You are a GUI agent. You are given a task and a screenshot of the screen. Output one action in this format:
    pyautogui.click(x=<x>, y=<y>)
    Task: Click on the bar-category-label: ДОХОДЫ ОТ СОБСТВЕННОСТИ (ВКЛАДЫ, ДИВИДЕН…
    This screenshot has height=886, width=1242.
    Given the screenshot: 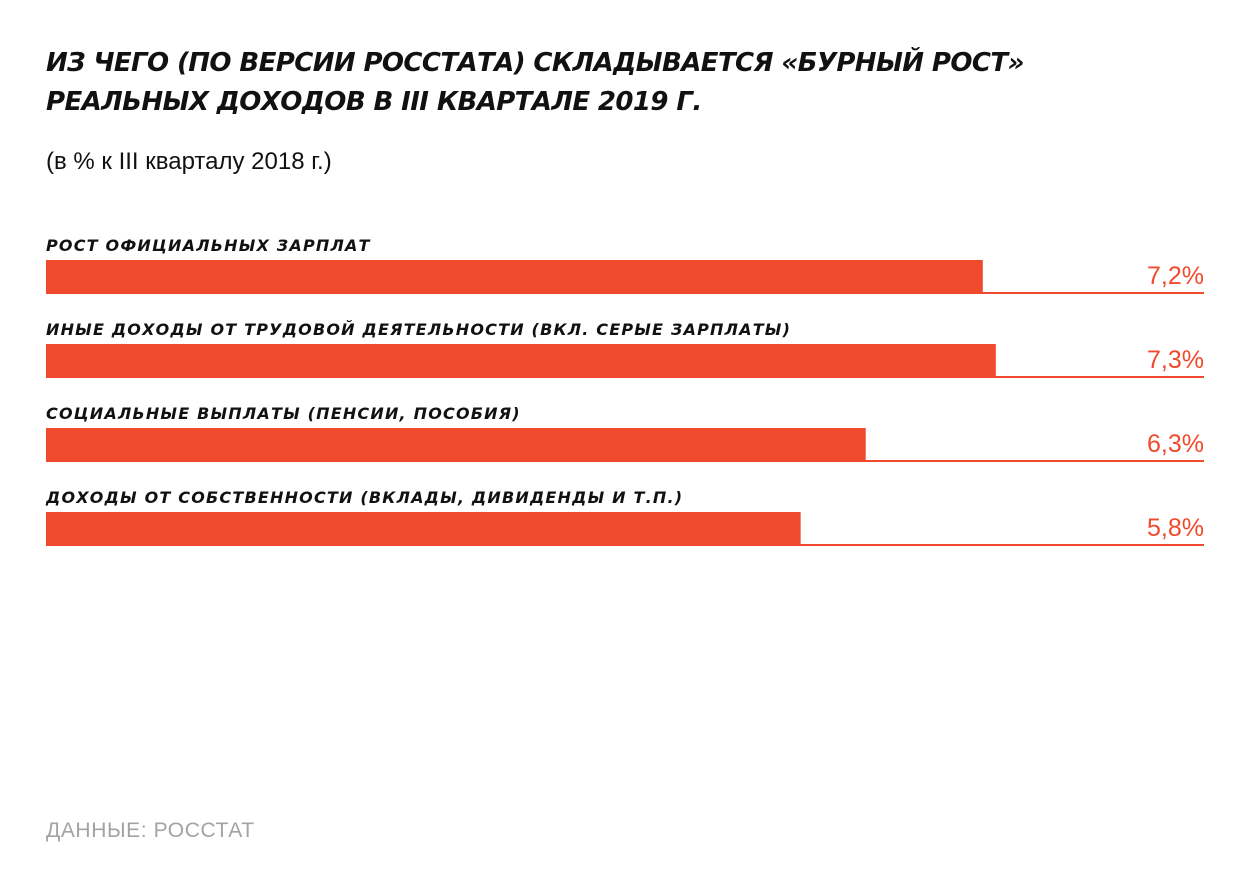 What is the action you would take?
    pyautogui.click(x=364, y=497)
    